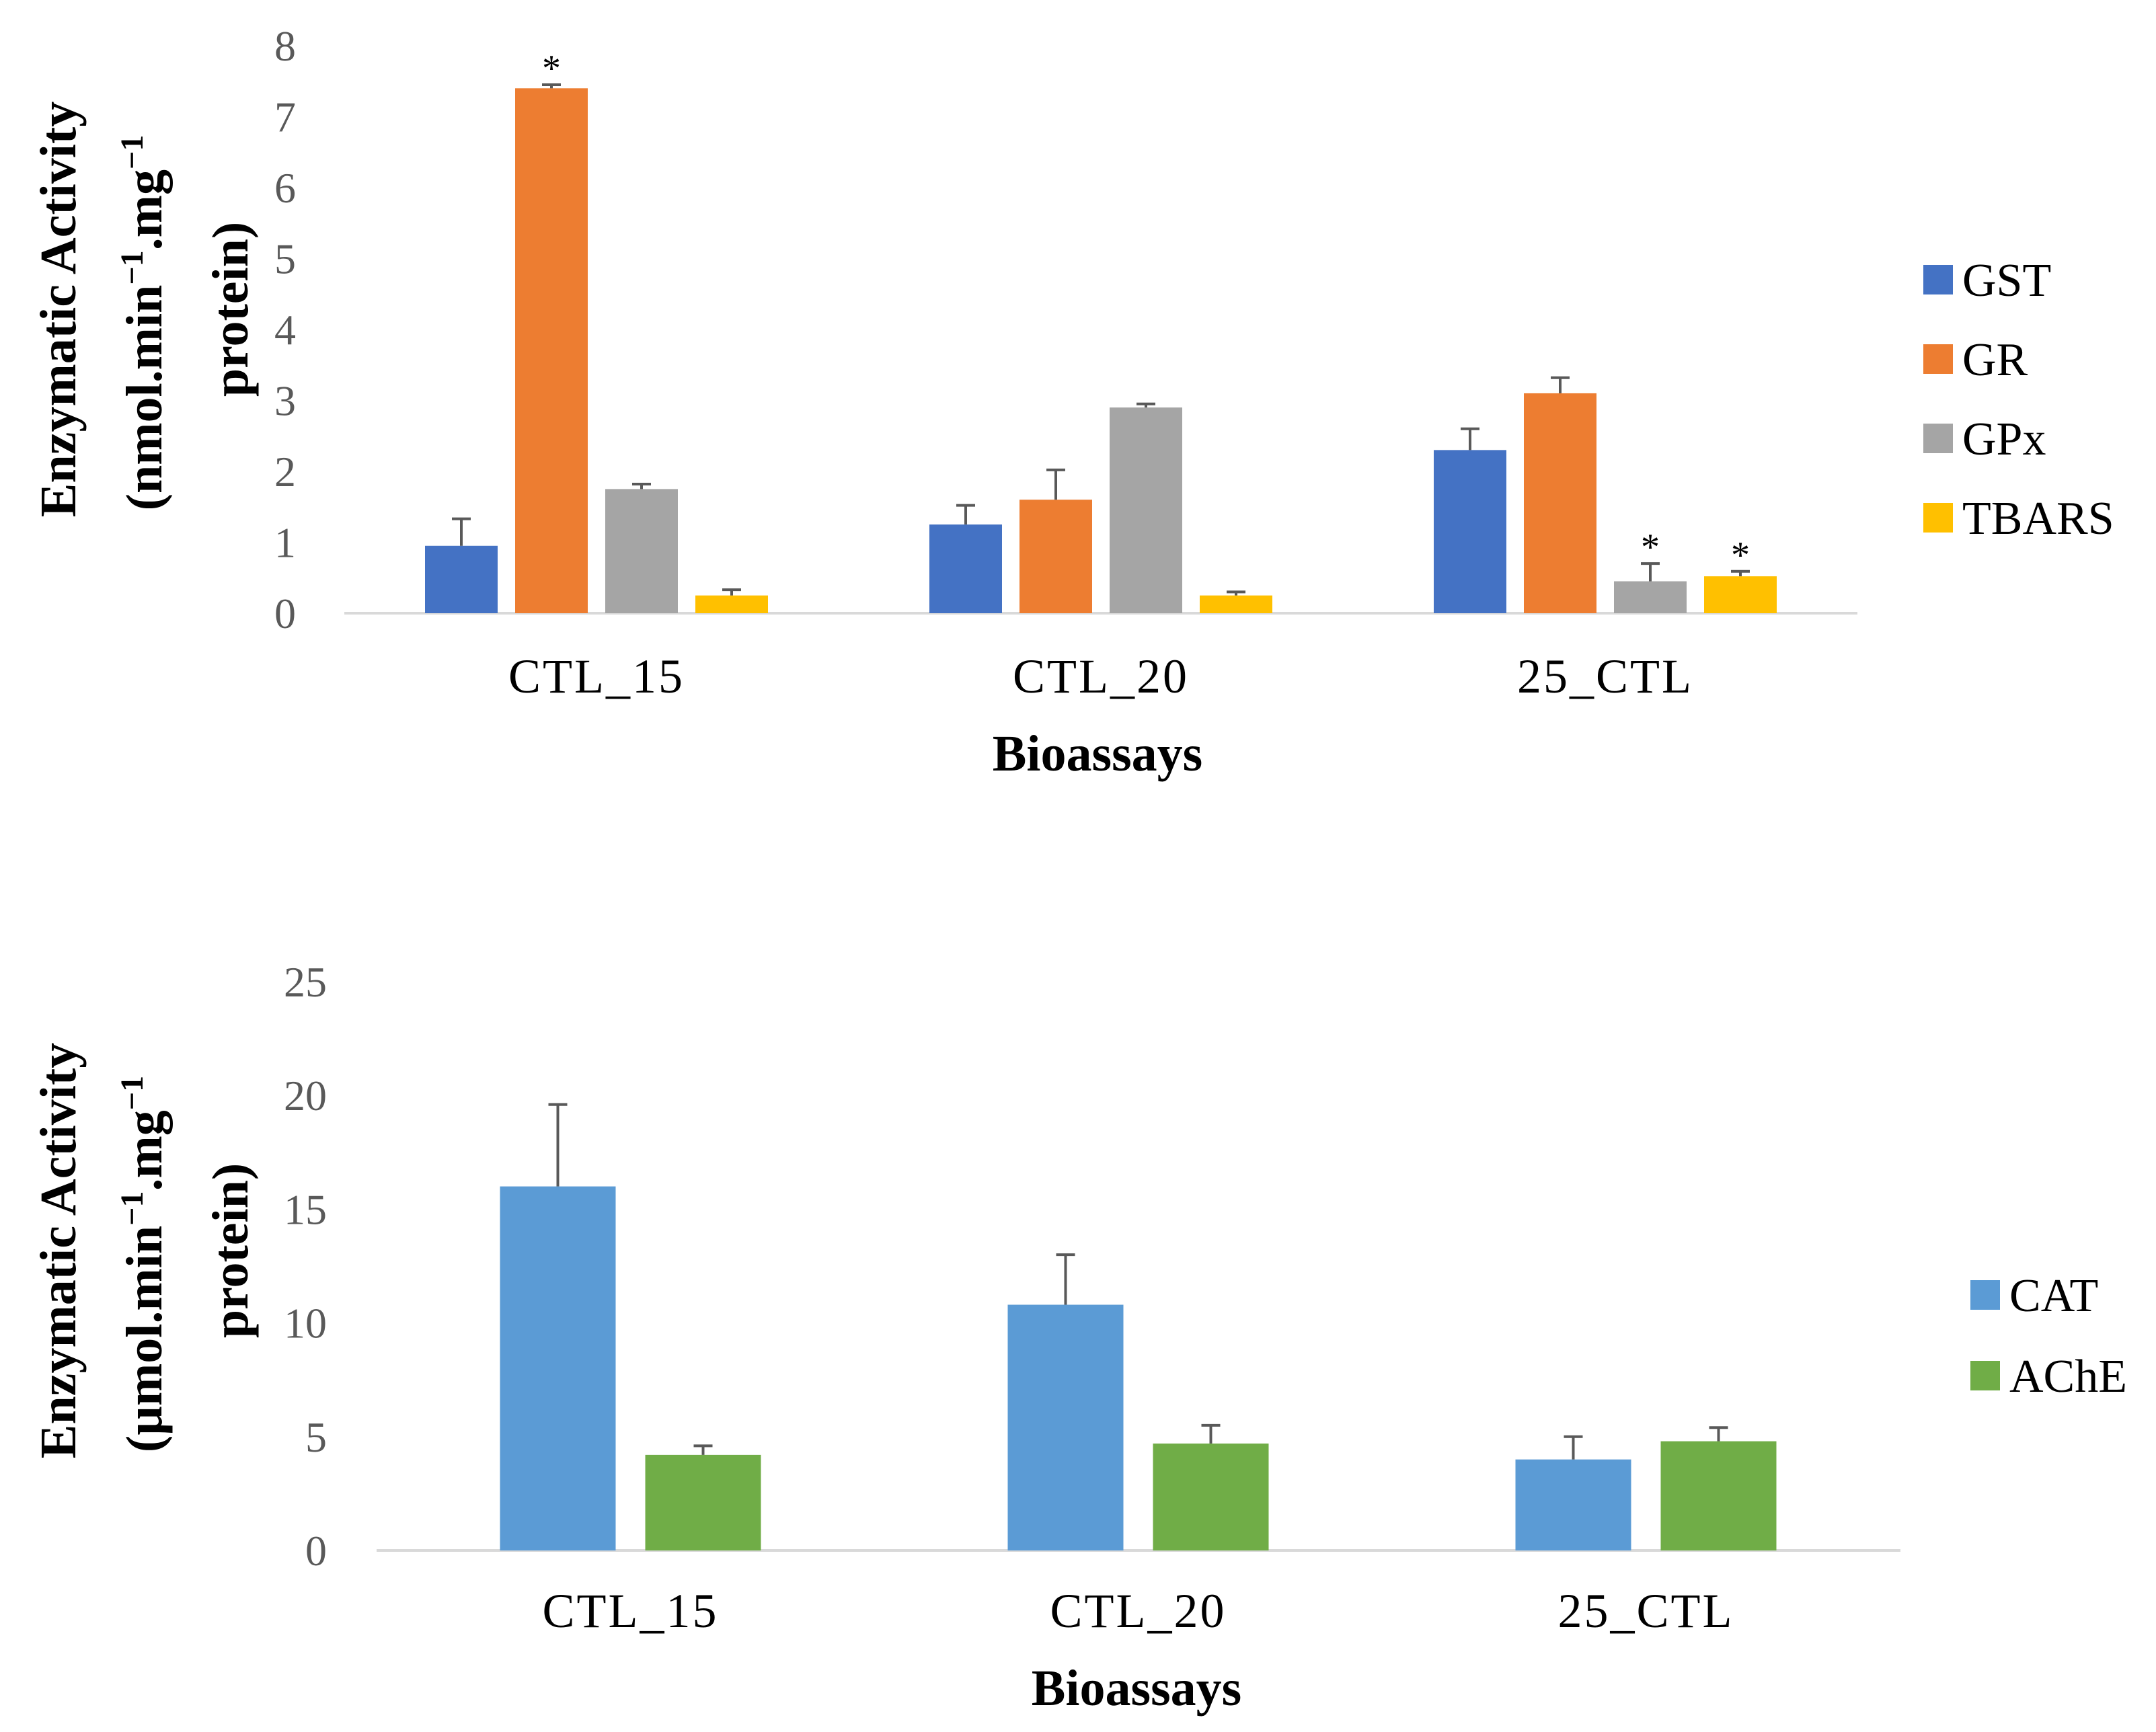 The height and width of the screenshot is (1732, 2156). Describe the element at coordinates (306, 1209) in the screenshot. I see `bot-y-tick-label: 15` at that location.